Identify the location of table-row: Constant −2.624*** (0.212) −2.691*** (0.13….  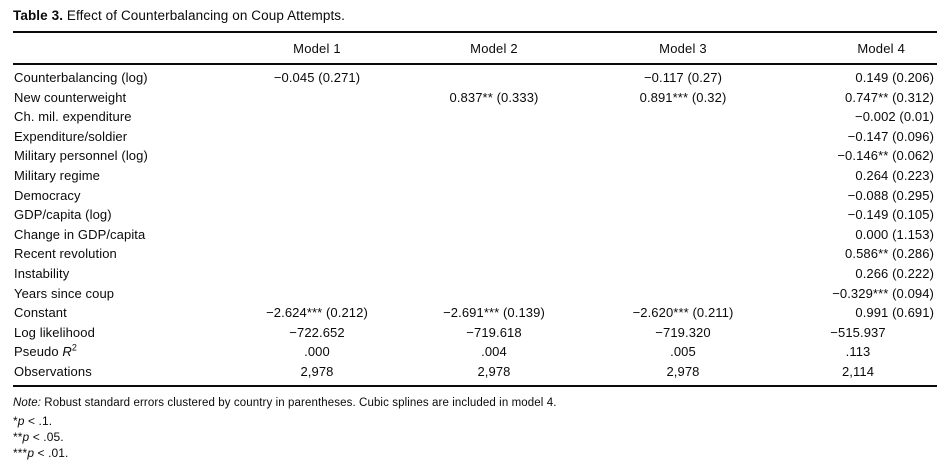
(475, 313).